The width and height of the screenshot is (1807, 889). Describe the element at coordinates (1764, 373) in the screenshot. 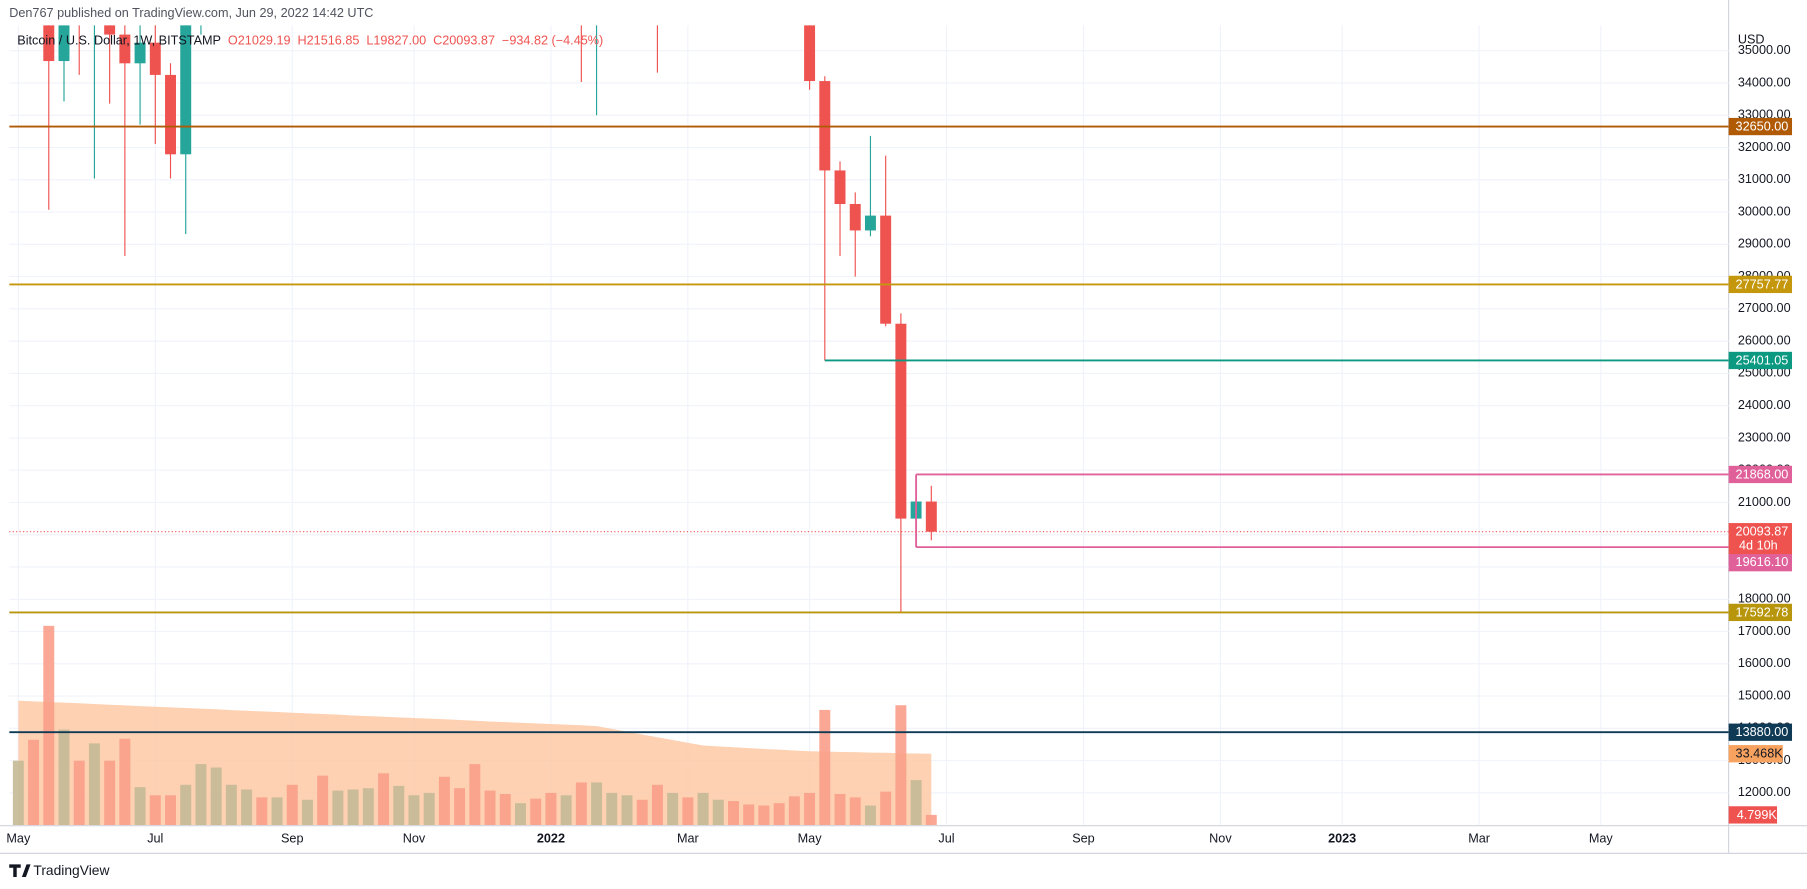

I see `y-tick-label: 25000.00` at that location.